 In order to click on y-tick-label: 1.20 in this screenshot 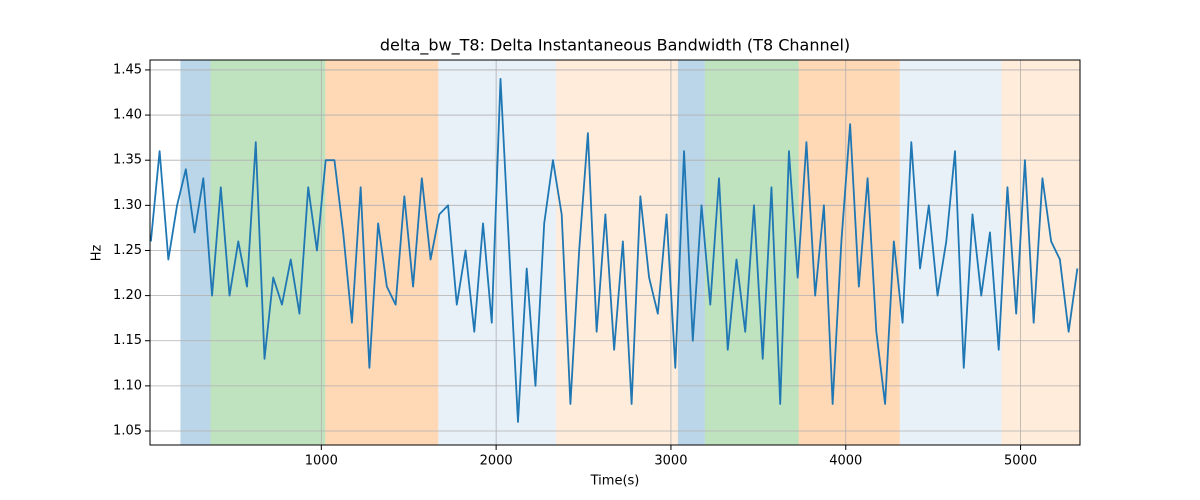, I will do `click(127, 295)`.